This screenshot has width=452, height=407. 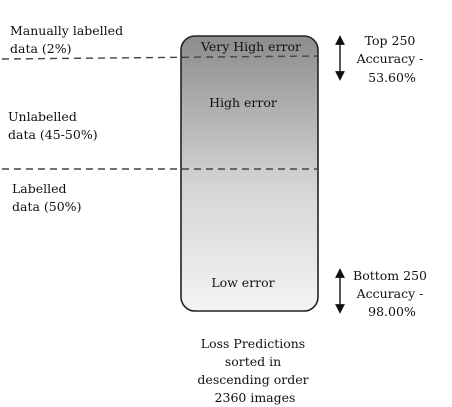 What do you see at coordinates (53, 125) in the screenshot?
I see `unlabelled-label: Unlabelled data (45-50%)` at bounding box center [53, 125].